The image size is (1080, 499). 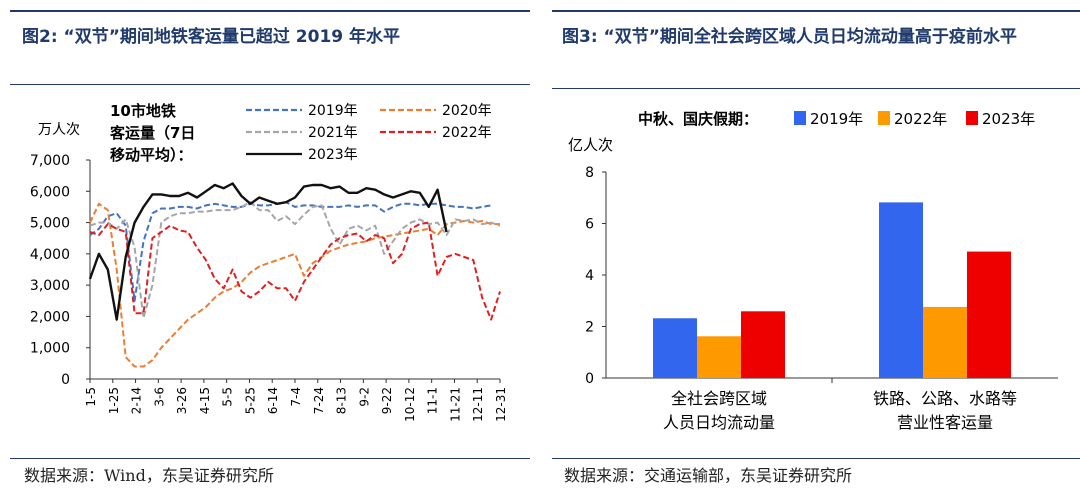 I want to click on x-tick-label: 5-25, so click(x=250, y=400).